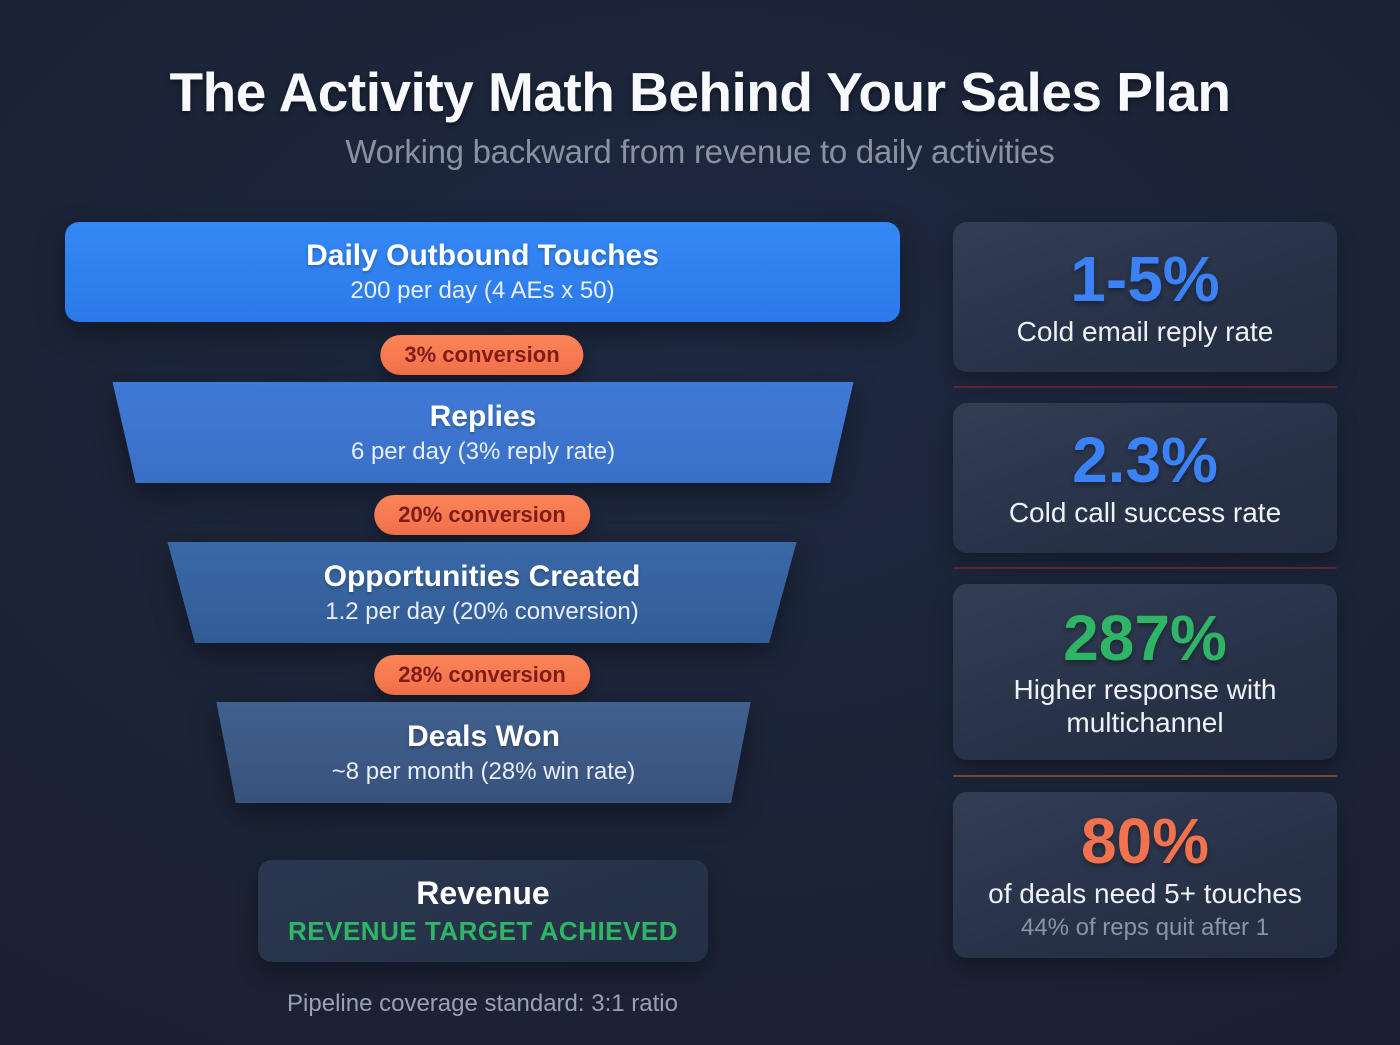  I want to click on stat-label: Higher response with multichannel, so click(1145, 706).